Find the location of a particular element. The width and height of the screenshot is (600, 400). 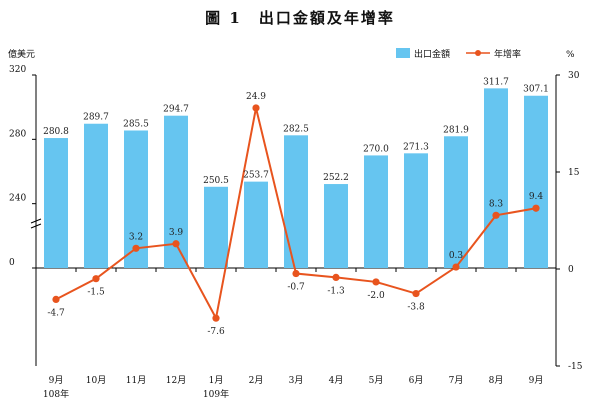

bar-value-label: 285.5 is located at coordinates (136, 124).